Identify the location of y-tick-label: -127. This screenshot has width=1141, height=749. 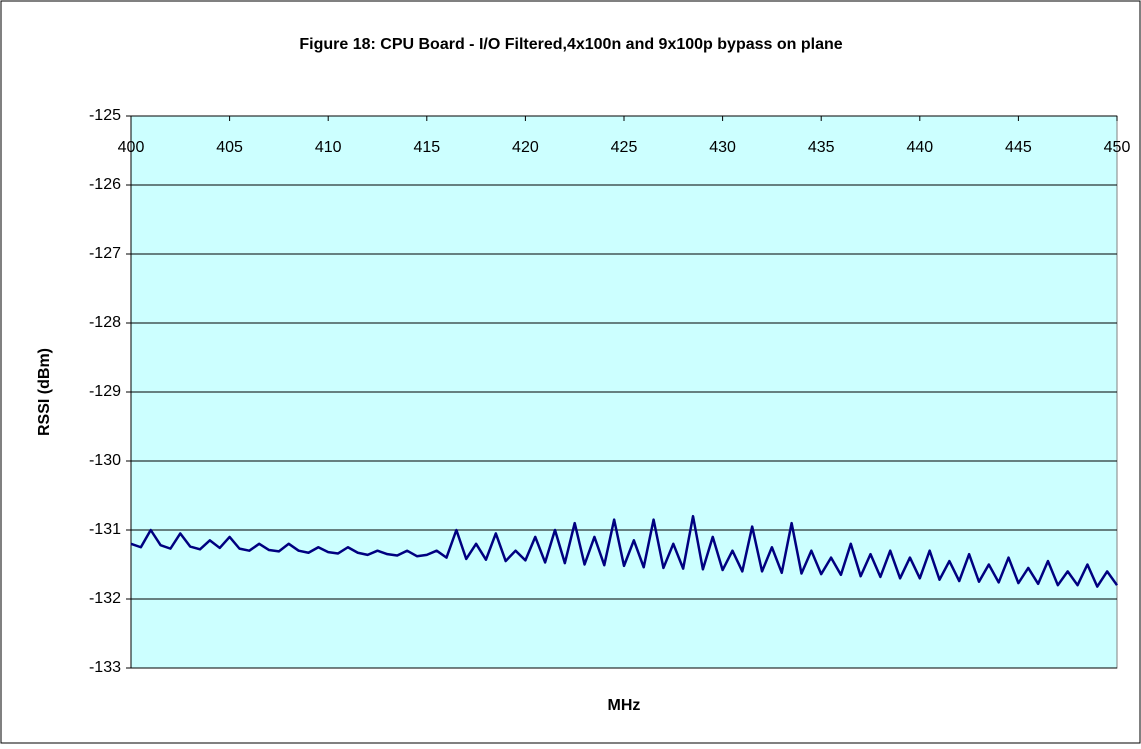
(105, 253).